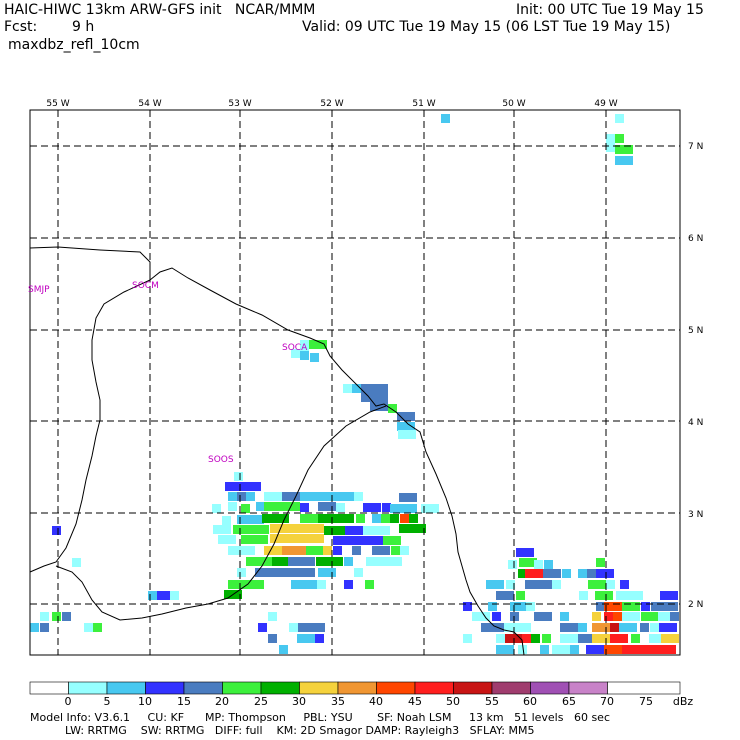 Image resolution: width=740 pixels, height=740 pixels. I want to click on station-label: SOCM, so click(145, 286).